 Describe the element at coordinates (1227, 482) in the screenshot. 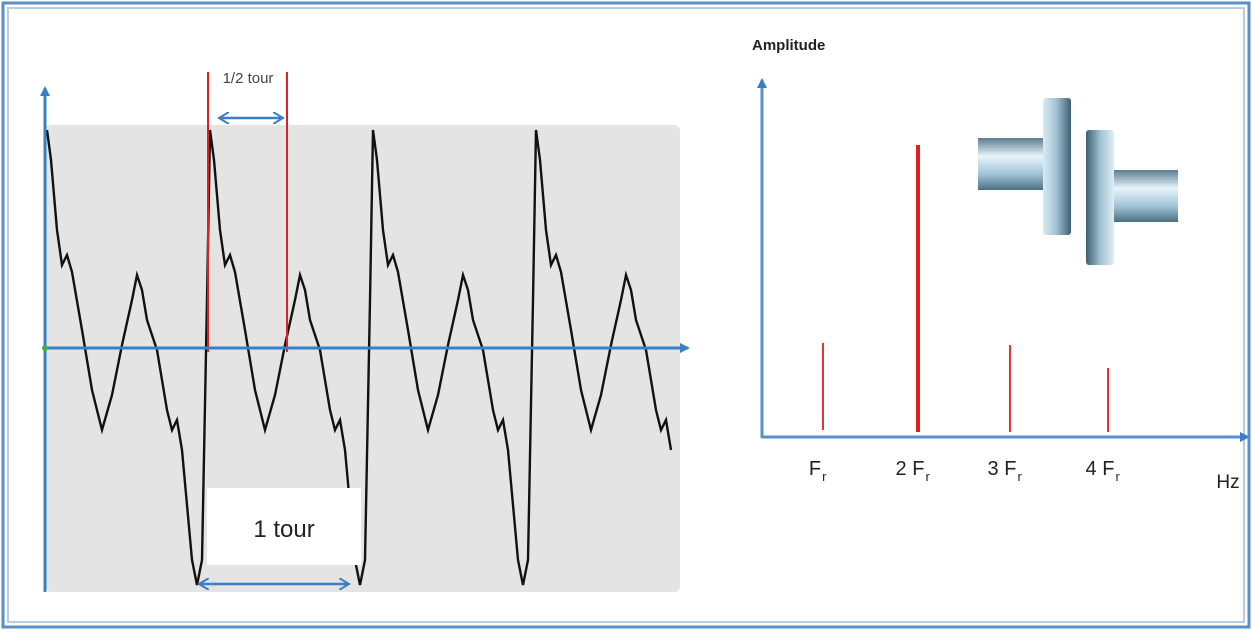

I see `x-axis-label: Hz` at that location.